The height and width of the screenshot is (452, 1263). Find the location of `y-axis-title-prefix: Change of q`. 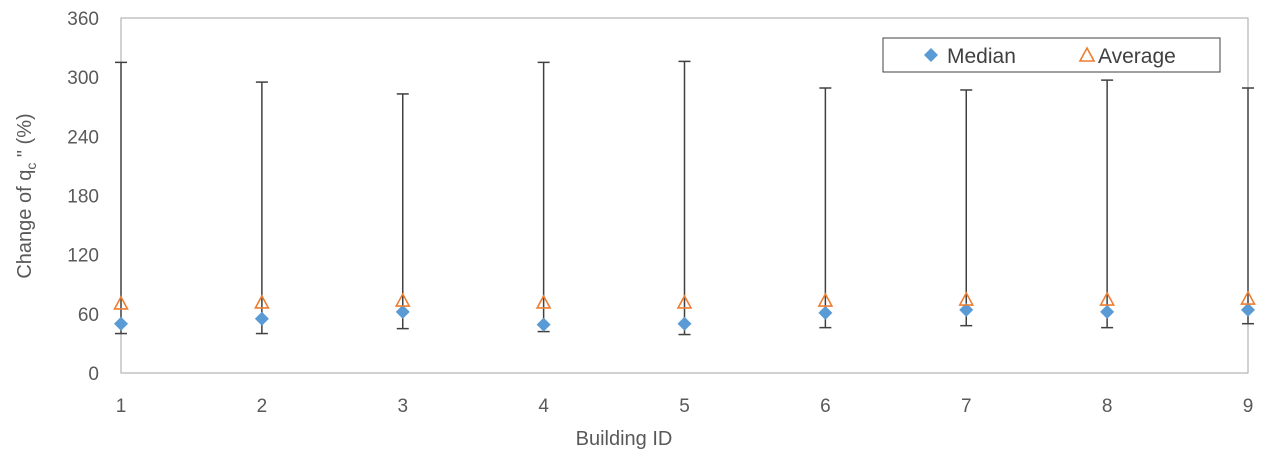

y-axis-title-prefix: Change of q is located at coordinates (25, 224).